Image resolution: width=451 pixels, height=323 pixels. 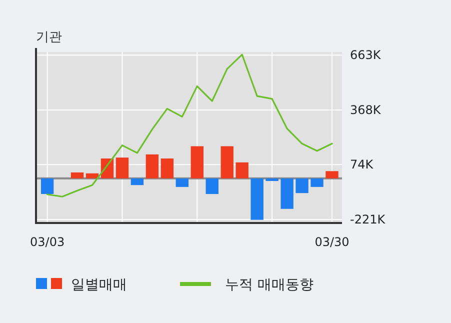 What do you see at coordinates (368, 219) in the screenshot?
I see `y-tick-label: -221K` at bounding box center [368, 219].